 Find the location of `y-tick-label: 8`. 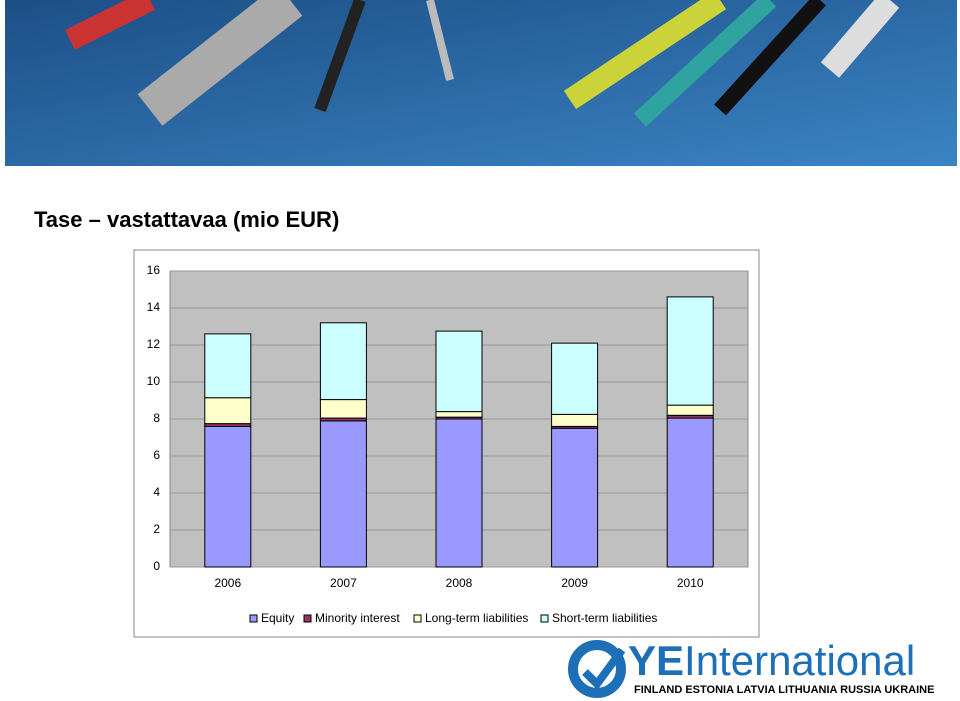

y-tick-label: 8 is located at coordinates (156, 418).